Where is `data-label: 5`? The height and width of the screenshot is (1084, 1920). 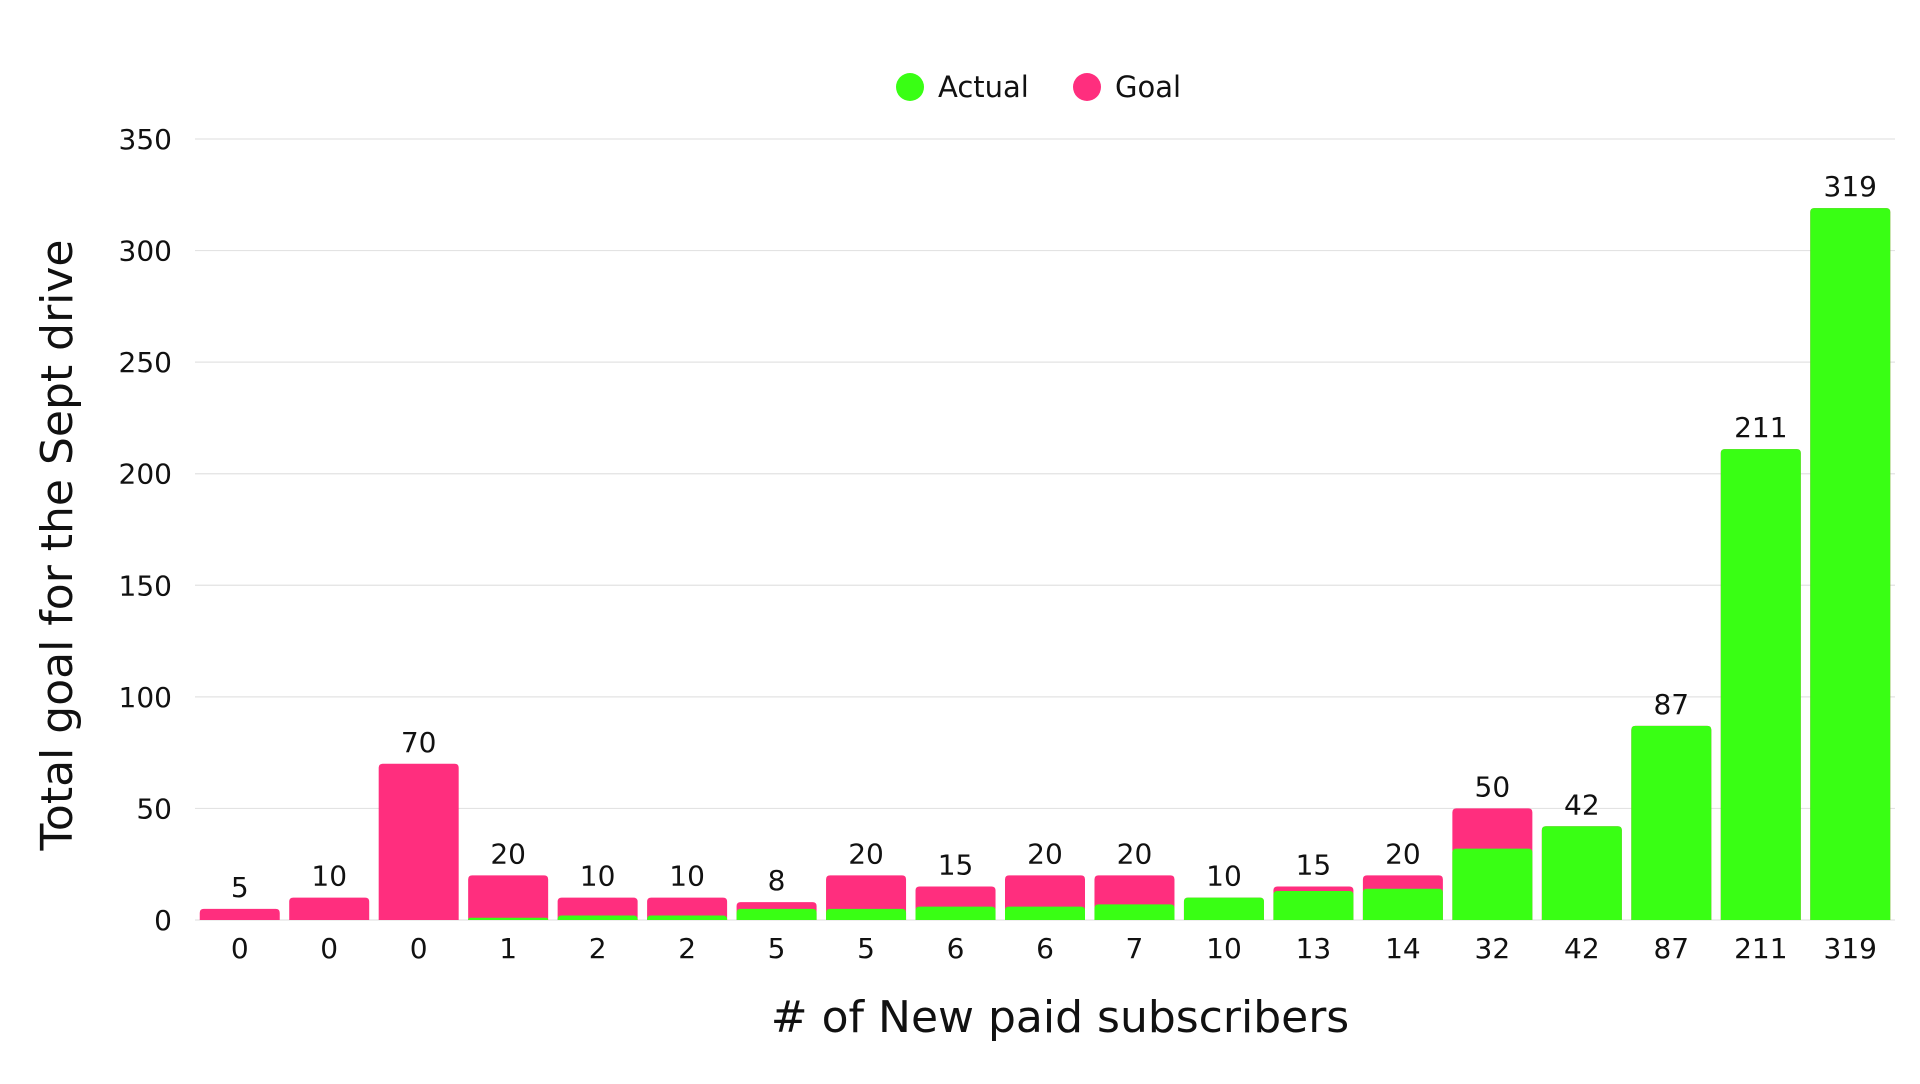
data-label: 5 is located at coordinates (240, 887).